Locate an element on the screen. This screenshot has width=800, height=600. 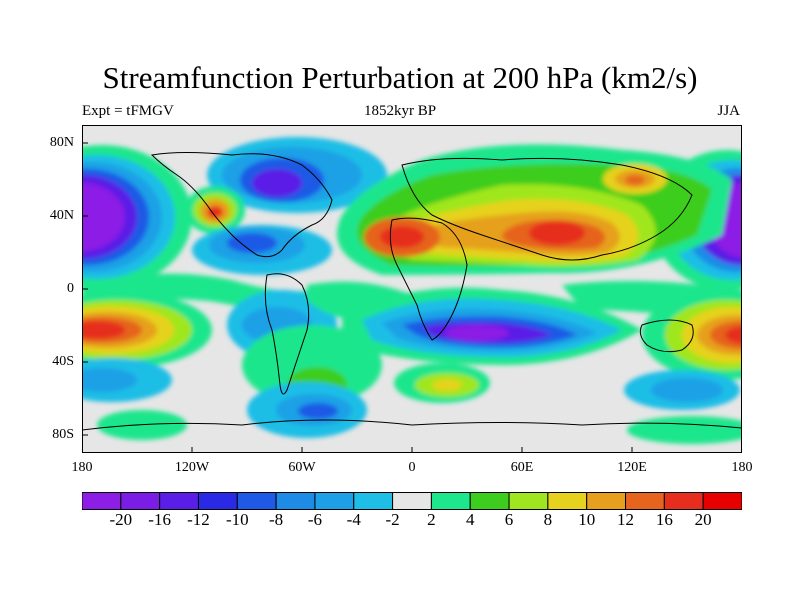
season-label: JJA is located at coordinates (728, 111).